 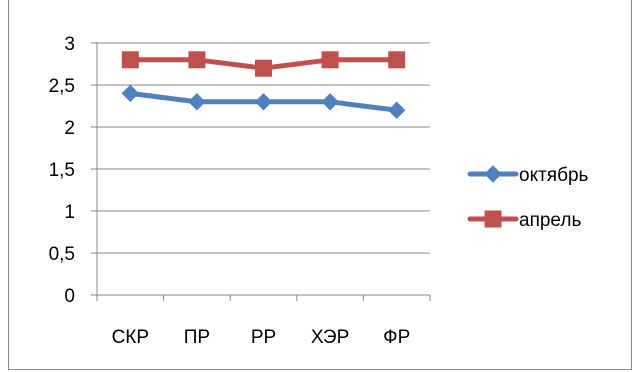 What do you see at coordinates (69, 128) in the screenshot?
I see `y-tick-label: 2` at bounding box center [69, 128].